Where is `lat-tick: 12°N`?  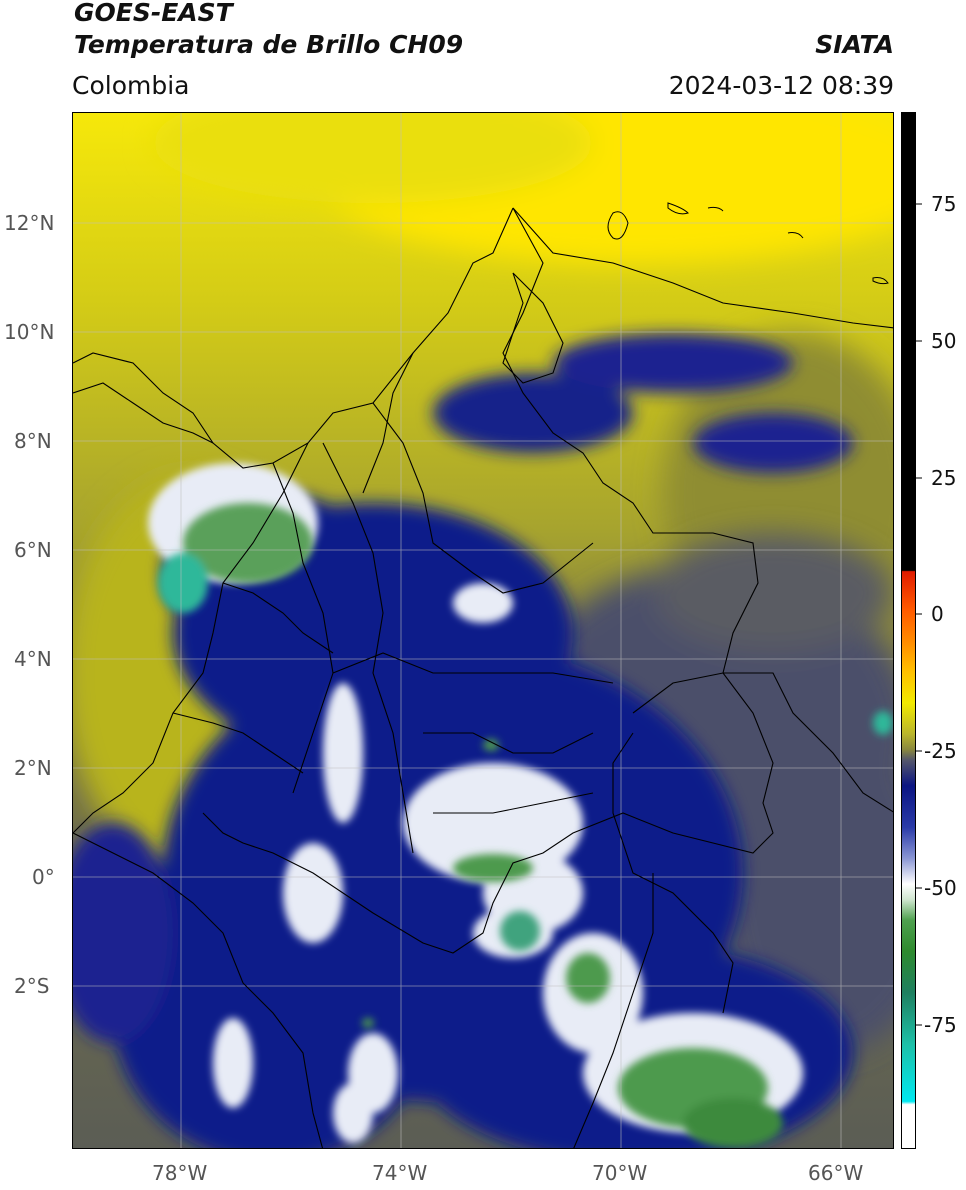
lat-tick: 12°N is located at coordinates (29, 223).